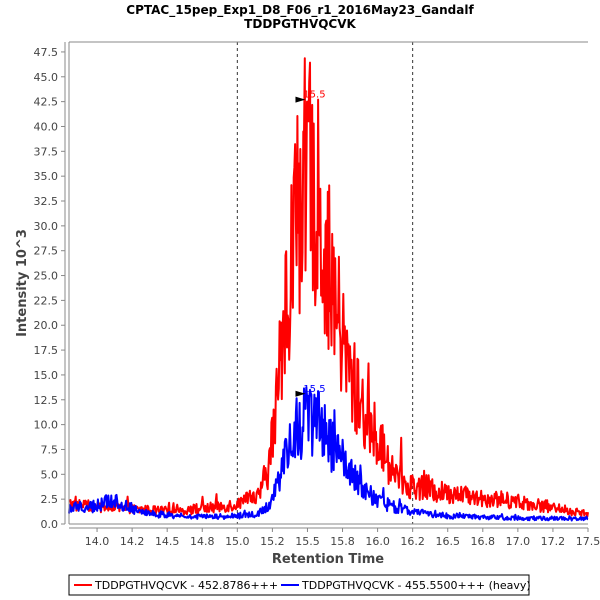 Image resolution: width=600 pixels, height=600 pixels. I want to click on y-tick-label: 15.0, so click(46, 375).